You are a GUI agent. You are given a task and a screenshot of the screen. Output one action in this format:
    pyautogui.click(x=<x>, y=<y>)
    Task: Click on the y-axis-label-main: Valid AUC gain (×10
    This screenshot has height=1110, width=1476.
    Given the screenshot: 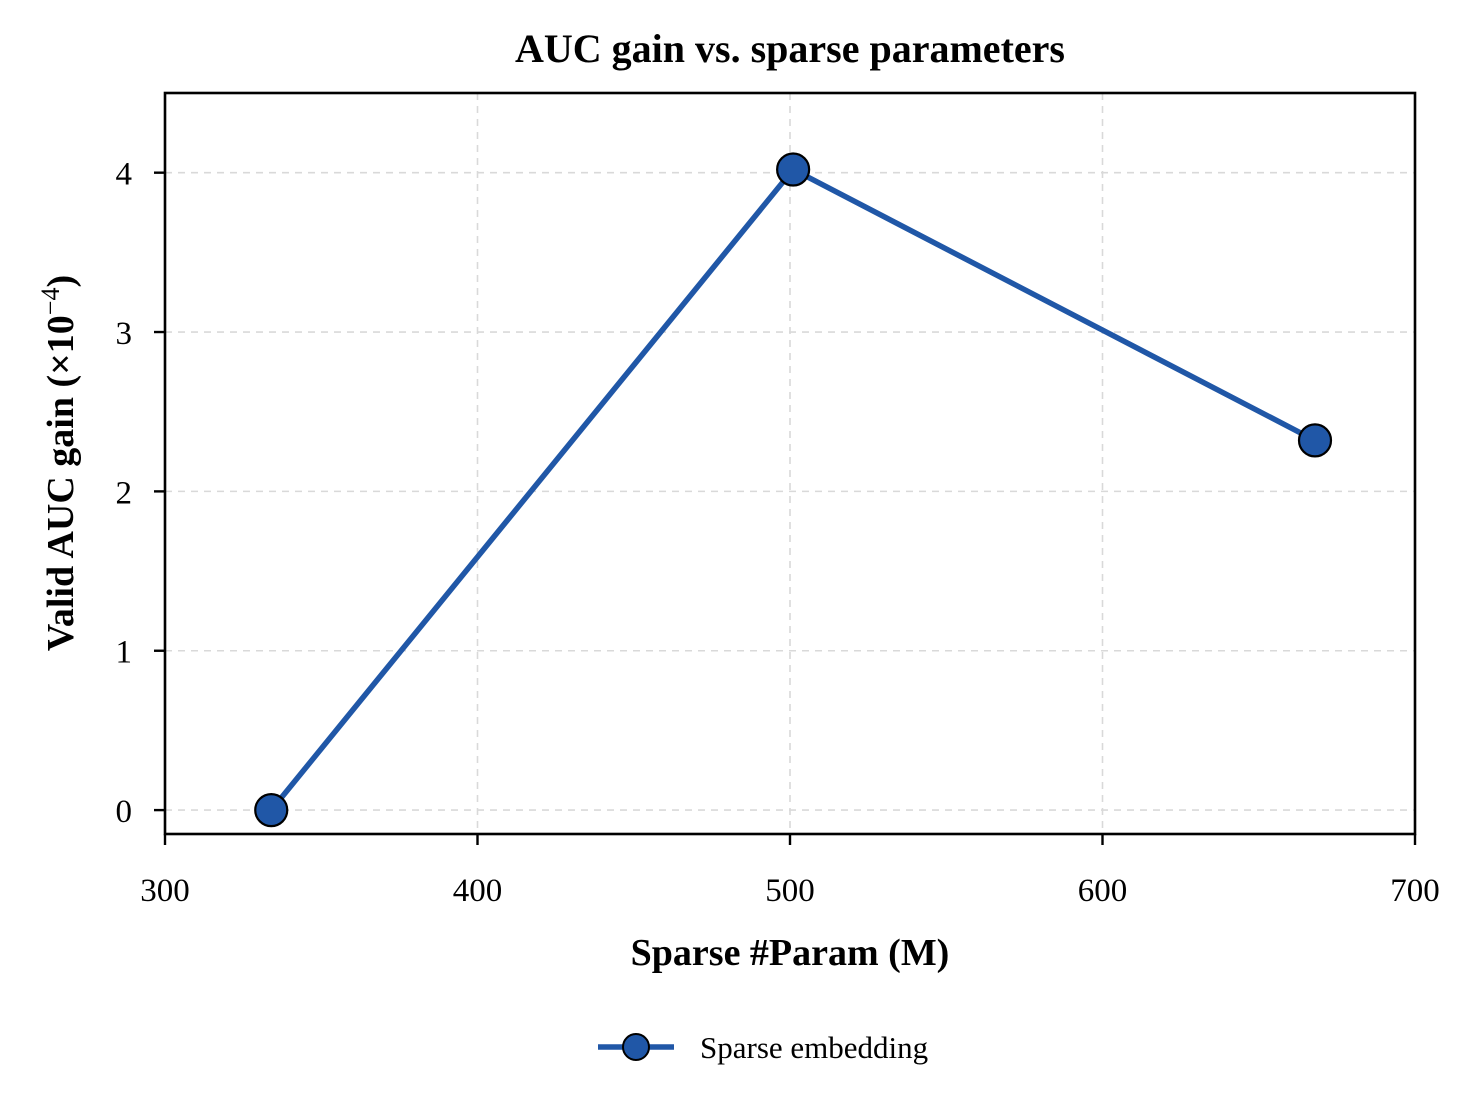 What is the action you would take?
    pyautogui.click(x=61, y=483)
    